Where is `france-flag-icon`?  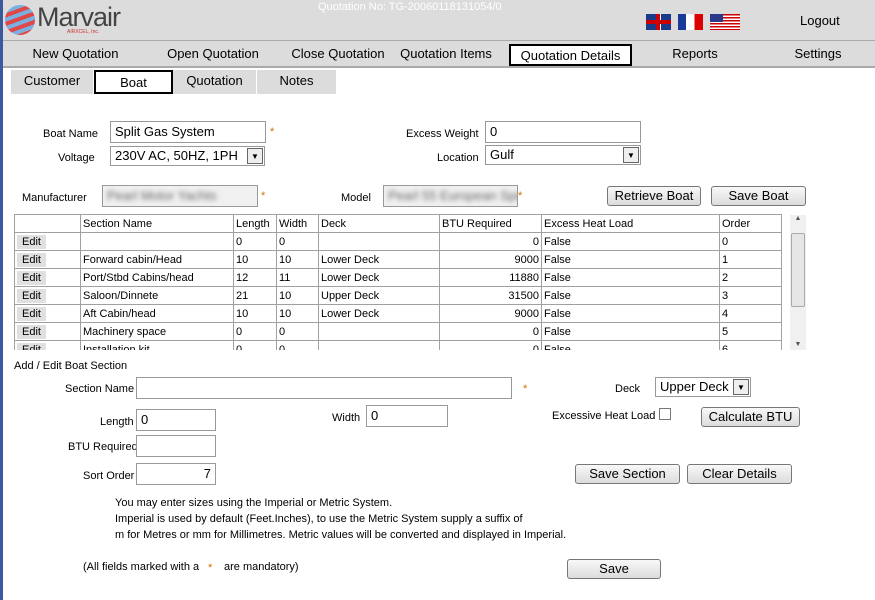 france-flag-icon is located at coordinates (690, 22).